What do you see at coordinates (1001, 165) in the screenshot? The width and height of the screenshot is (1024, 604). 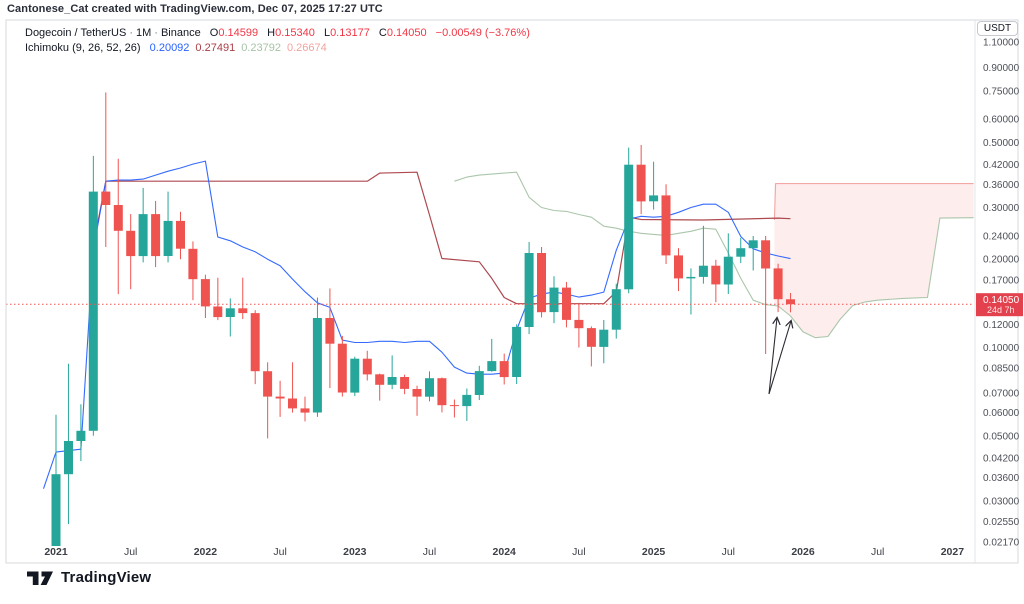 I see `price-tick-label: 0.42000` at bounding box center [1001, 165].